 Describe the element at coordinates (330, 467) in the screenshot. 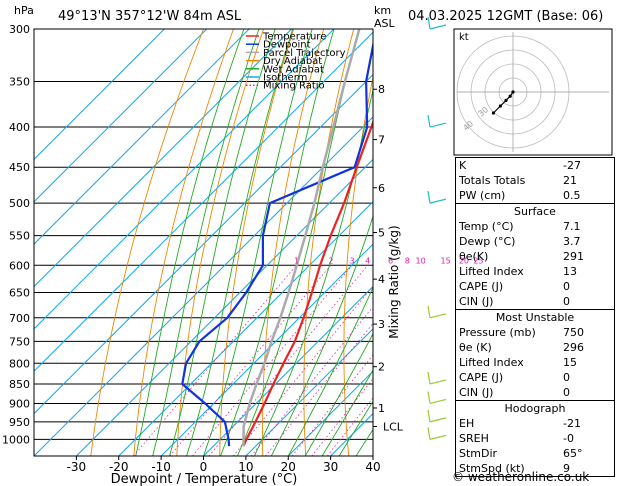

I see `temperature-tick-label: 30` at that location.